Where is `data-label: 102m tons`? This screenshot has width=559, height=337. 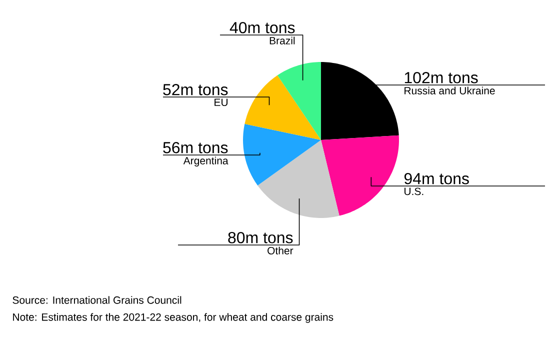
data-label: 102m tons is located at coordinates (441, 78).